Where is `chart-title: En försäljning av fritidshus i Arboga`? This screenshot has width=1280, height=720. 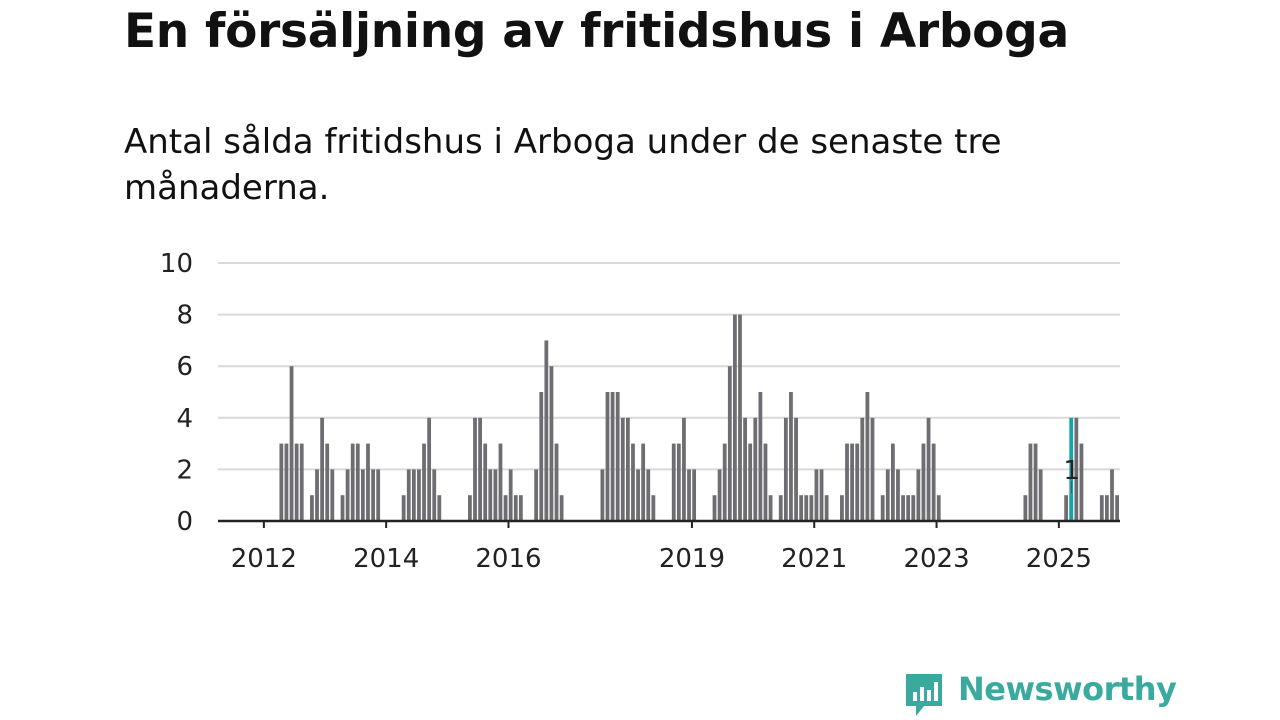
chart-title: En försäljning av fritidshus i Arboga is located at coordinates (596, 31).